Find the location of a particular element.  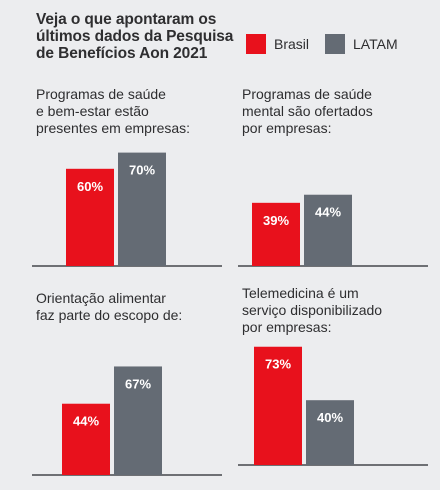

data-label-latam: 67% is located at coordinates (138, 383).